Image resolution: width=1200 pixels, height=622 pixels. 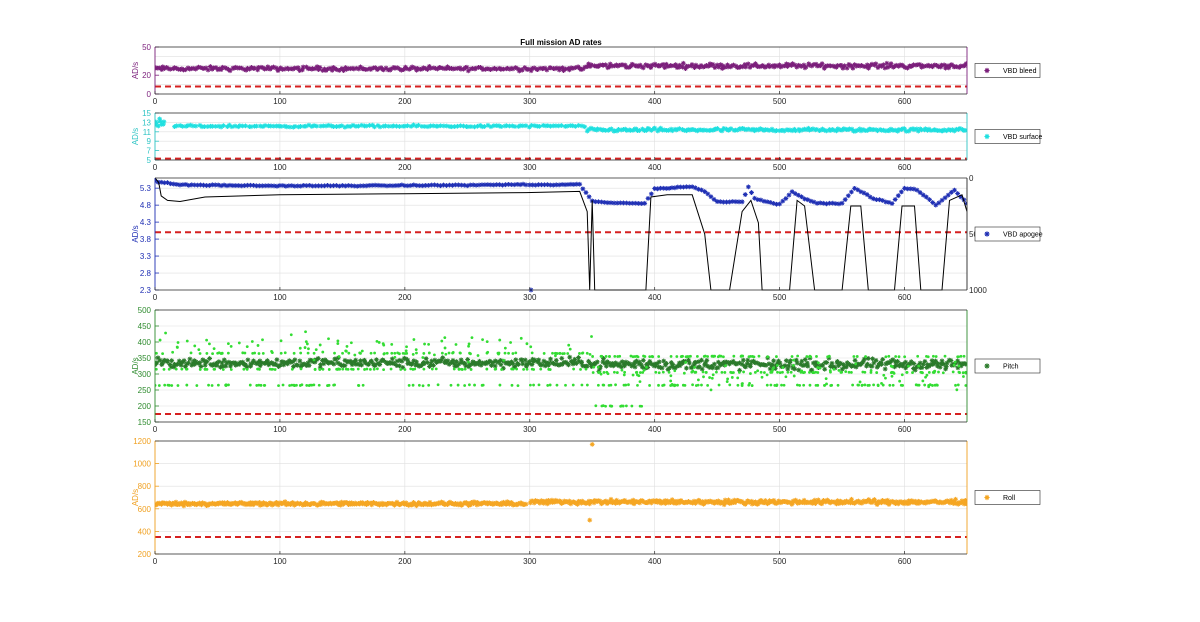 What do you see at coordinates (155, 429) in the screenshot?
I see `x-tick-label: 0` at bounding box center [155, 429].